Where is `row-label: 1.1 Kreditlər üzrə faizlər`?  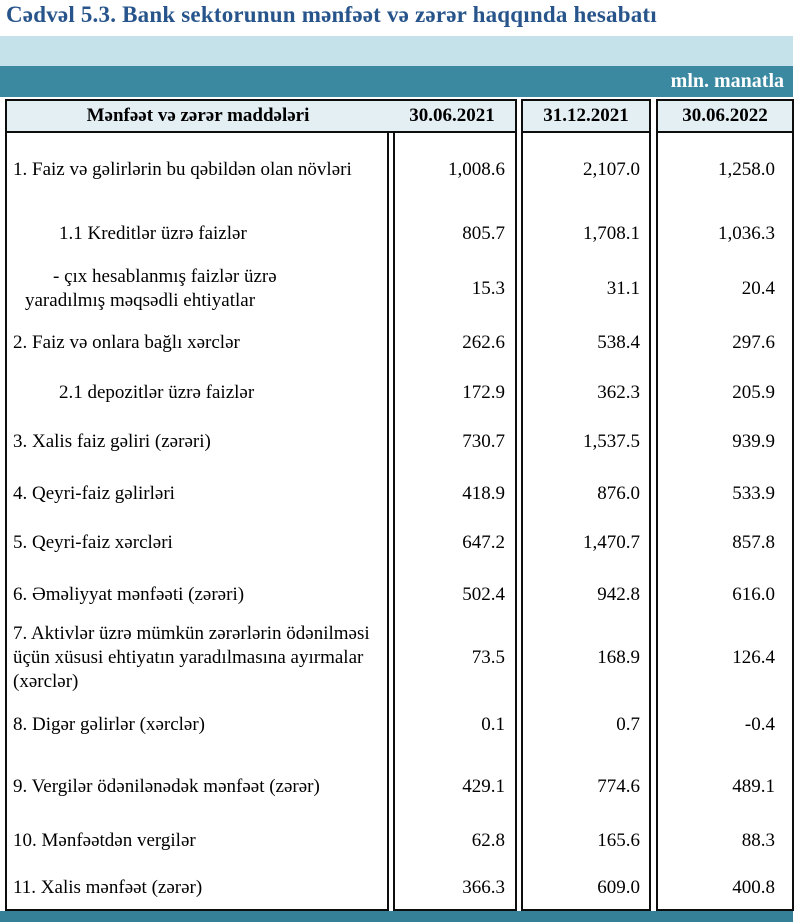
row-label: 1.1 Kreditlər üzrə faizlər is located at coordinates (197, 234).